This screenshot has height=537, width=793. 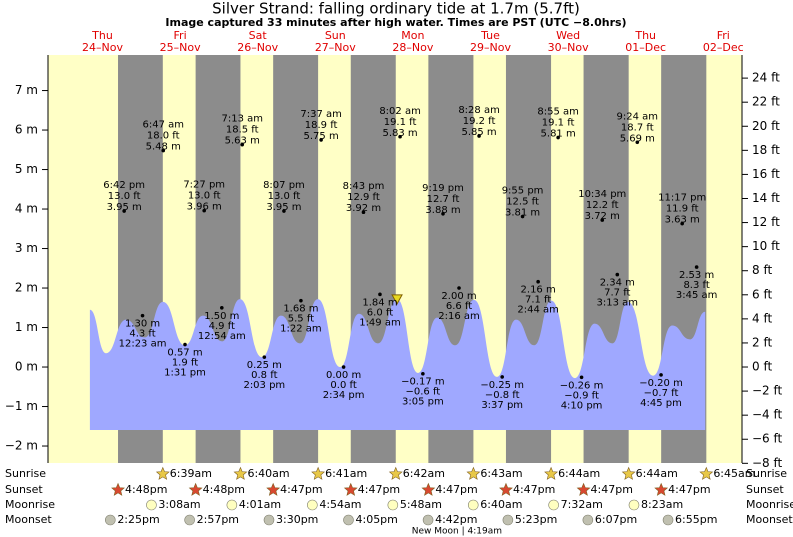 What do you see at coordinates (264, 375) in the screenshot?
I see `extreme-label: 0.8 ft` at bounding box center [264, 375].